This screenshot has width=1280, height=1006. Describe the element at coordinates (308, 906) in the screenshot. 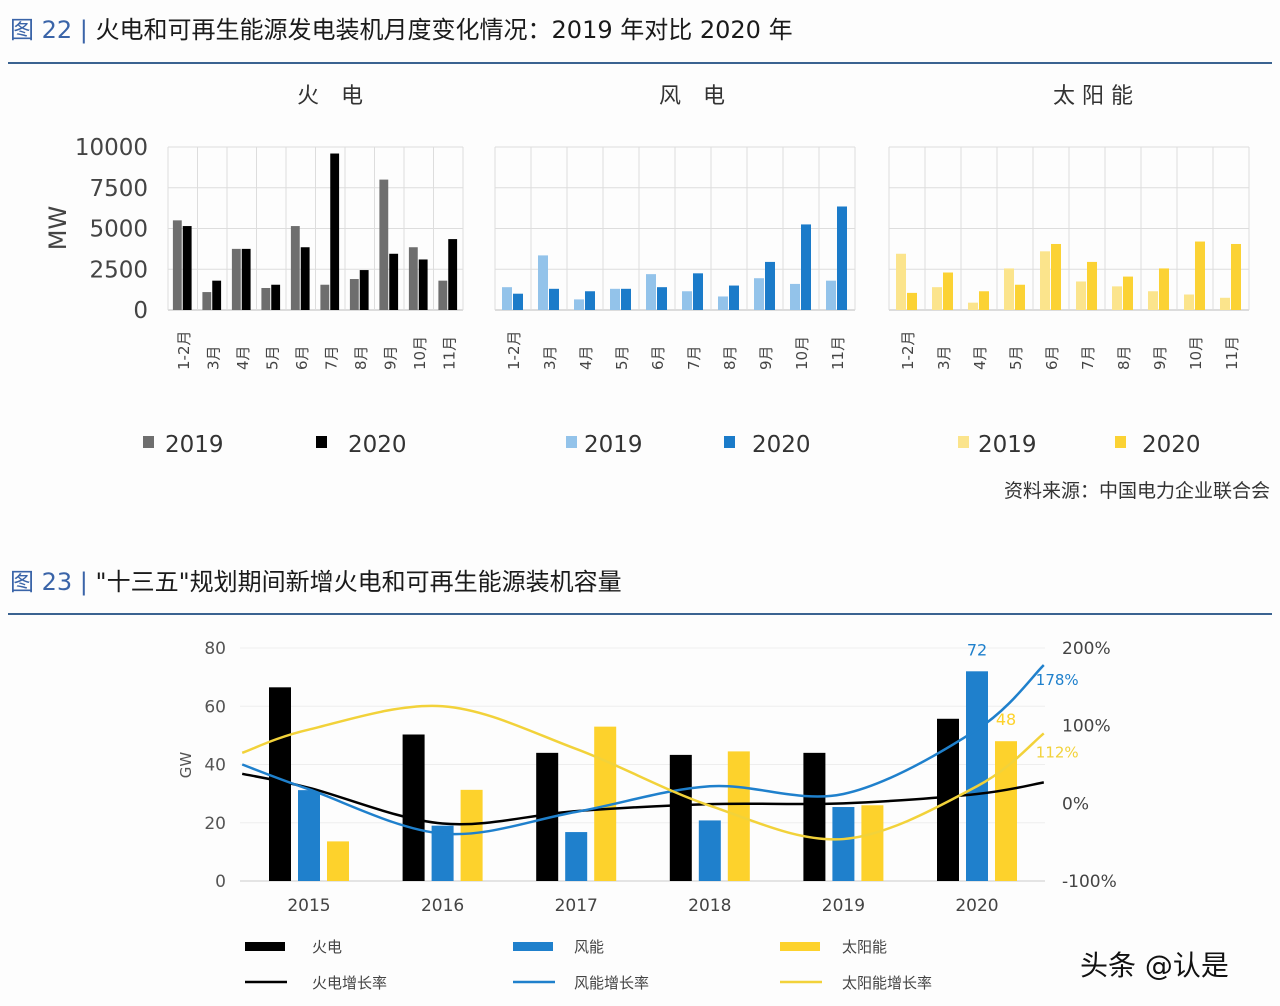

I see `x-tick-label: 2015` at that location.